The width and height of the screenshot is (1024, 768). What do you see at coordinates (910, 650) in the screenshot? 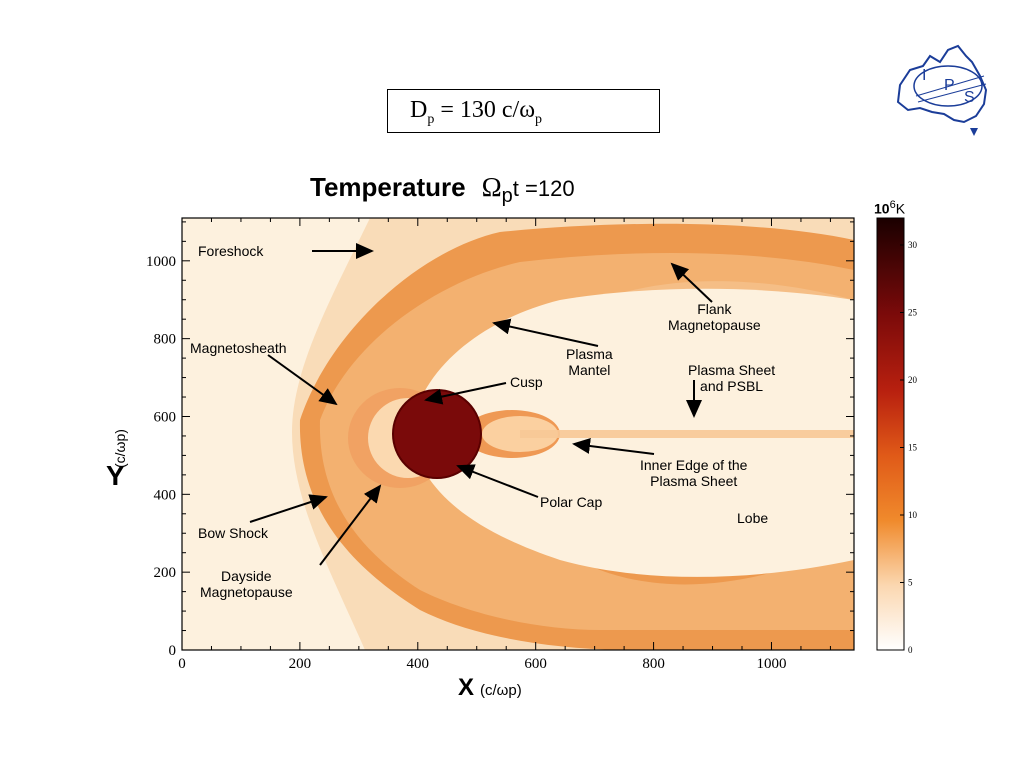
I see `colorbar-tick-label: 0` at bounding box center [910, 650].